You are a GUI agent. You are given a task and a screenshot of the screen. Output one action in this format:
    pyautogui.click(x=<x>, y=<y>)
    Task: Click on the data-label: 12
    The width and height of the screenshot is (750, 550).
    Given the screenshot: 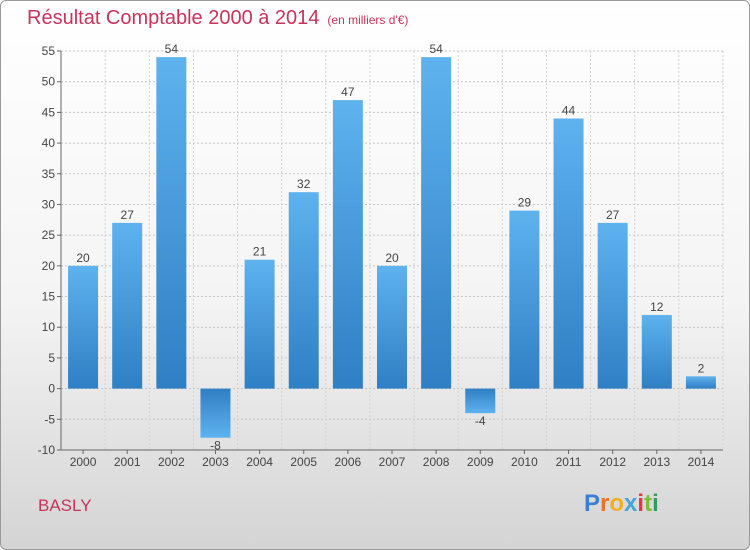 What is the action you would take?
    pyautogui.click(x=657, y=307)
    